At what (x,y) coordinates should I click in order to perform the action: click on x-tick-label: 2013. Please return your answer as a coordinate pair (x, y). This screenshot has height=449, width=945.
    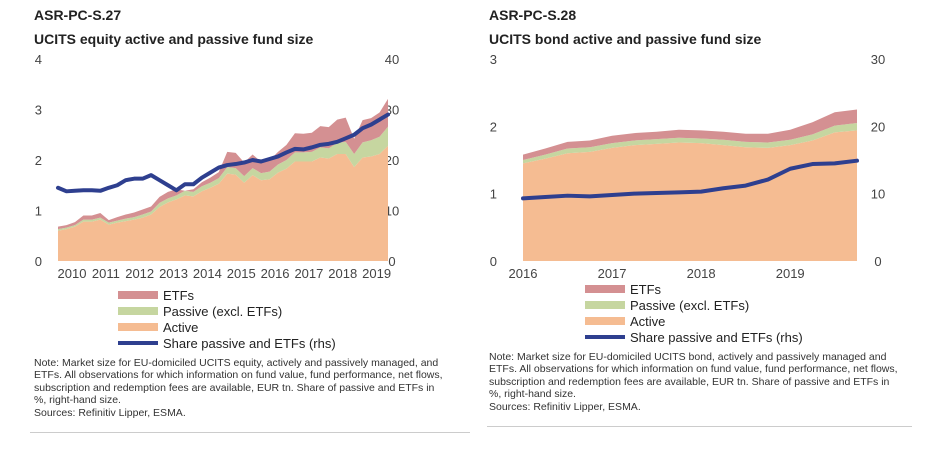
    Looking at the image, I should click on (173, 273).